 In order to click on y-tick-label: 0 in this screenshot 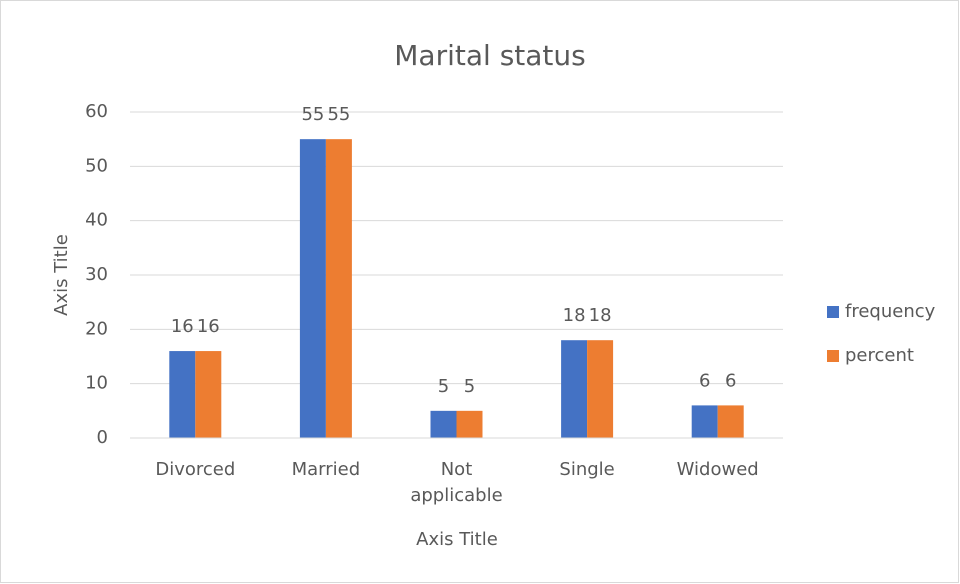, I will do `click(102, 437)`.